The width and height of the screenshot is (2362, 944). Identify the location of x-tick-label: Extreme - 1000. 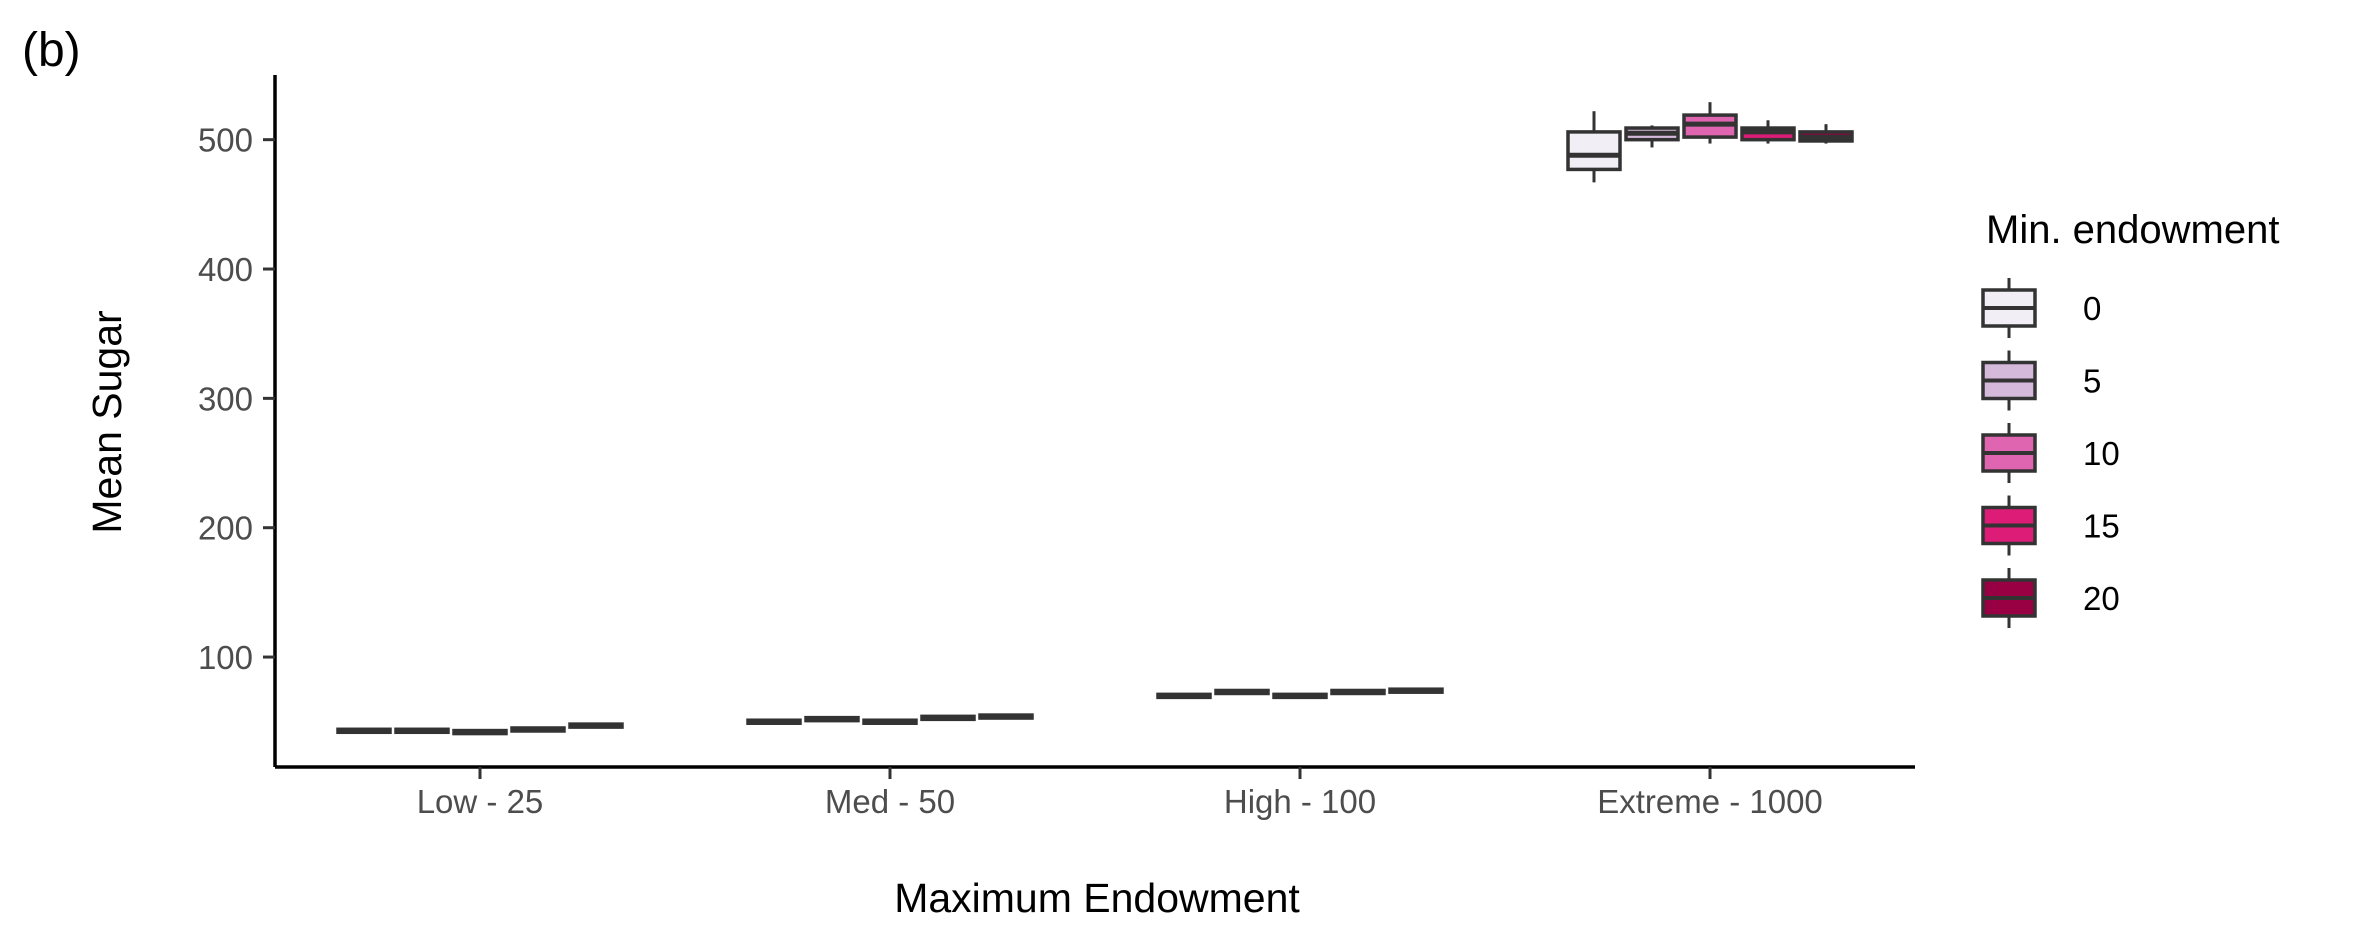
(1710, 801).